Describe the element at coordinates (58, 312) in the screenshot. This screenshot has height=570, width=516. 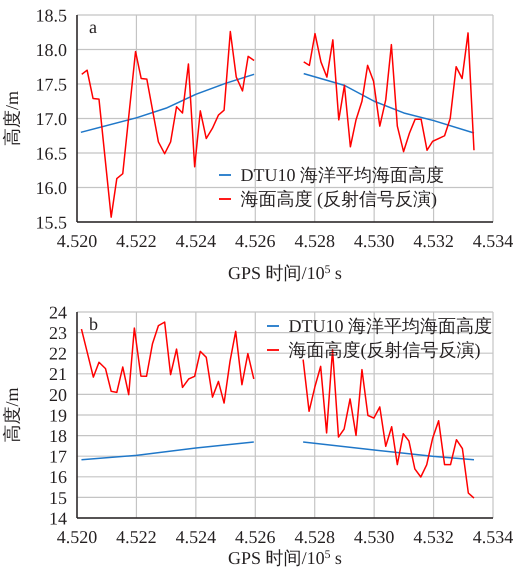
I see `y-tick-label: 24` at that location.